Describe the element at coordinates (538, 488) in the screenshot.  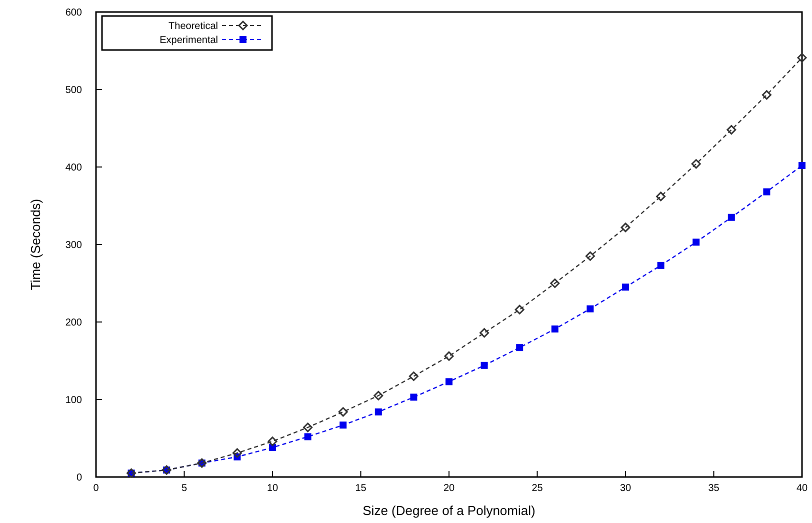
I see `x-tick-label: 25` at that location.